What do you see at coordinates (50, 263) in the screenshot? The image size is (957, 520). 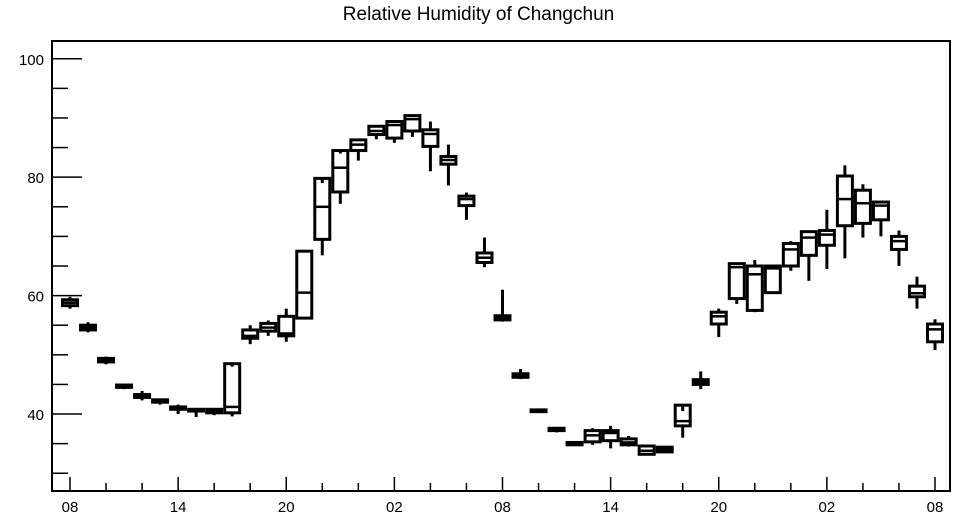 I see `y-axis: 40 60 80 100` at bounding box center [50, 263].